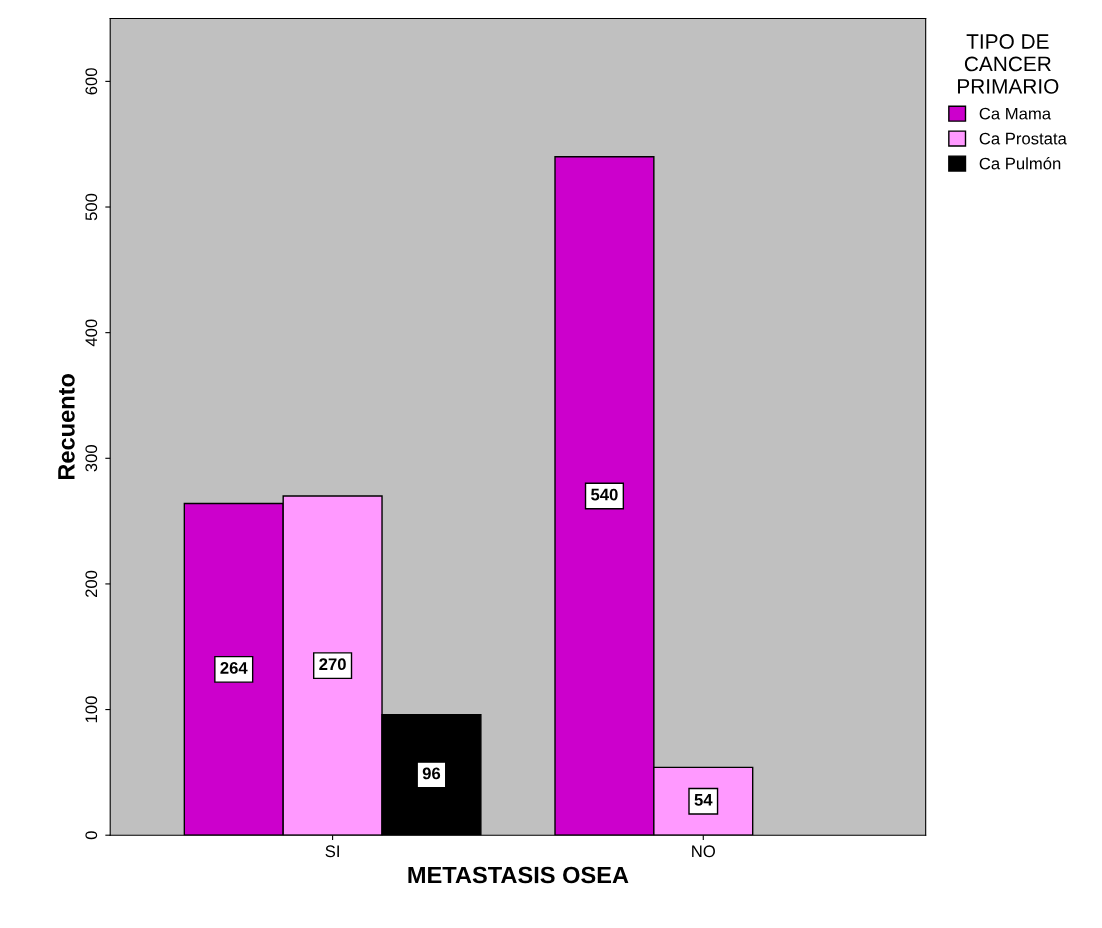 The width and height of the screenshot is (1102, 928). I want to click on y-tick-label: 0, so click(91, 835).